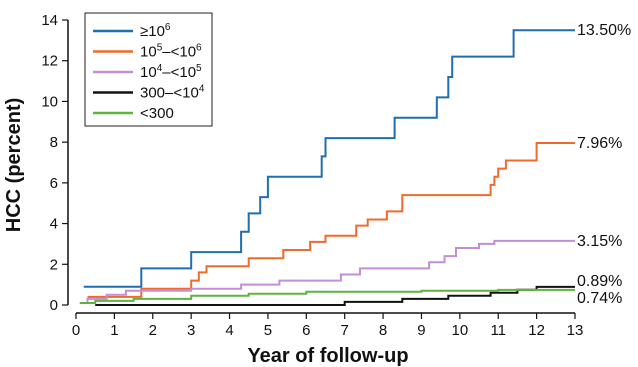 The height and width of the screenshot is (367, 638). Describe the element at coordinates (54, 142) in the screenshot. I see `y-tick-label: 8` at that location.